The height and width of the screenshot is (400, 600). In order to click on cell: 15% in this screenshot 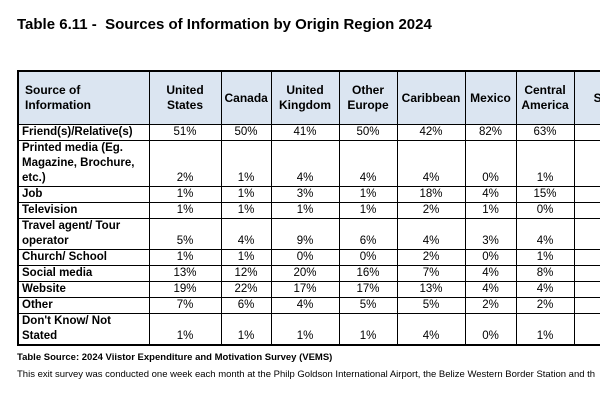, I will do `click(545, 194)`.